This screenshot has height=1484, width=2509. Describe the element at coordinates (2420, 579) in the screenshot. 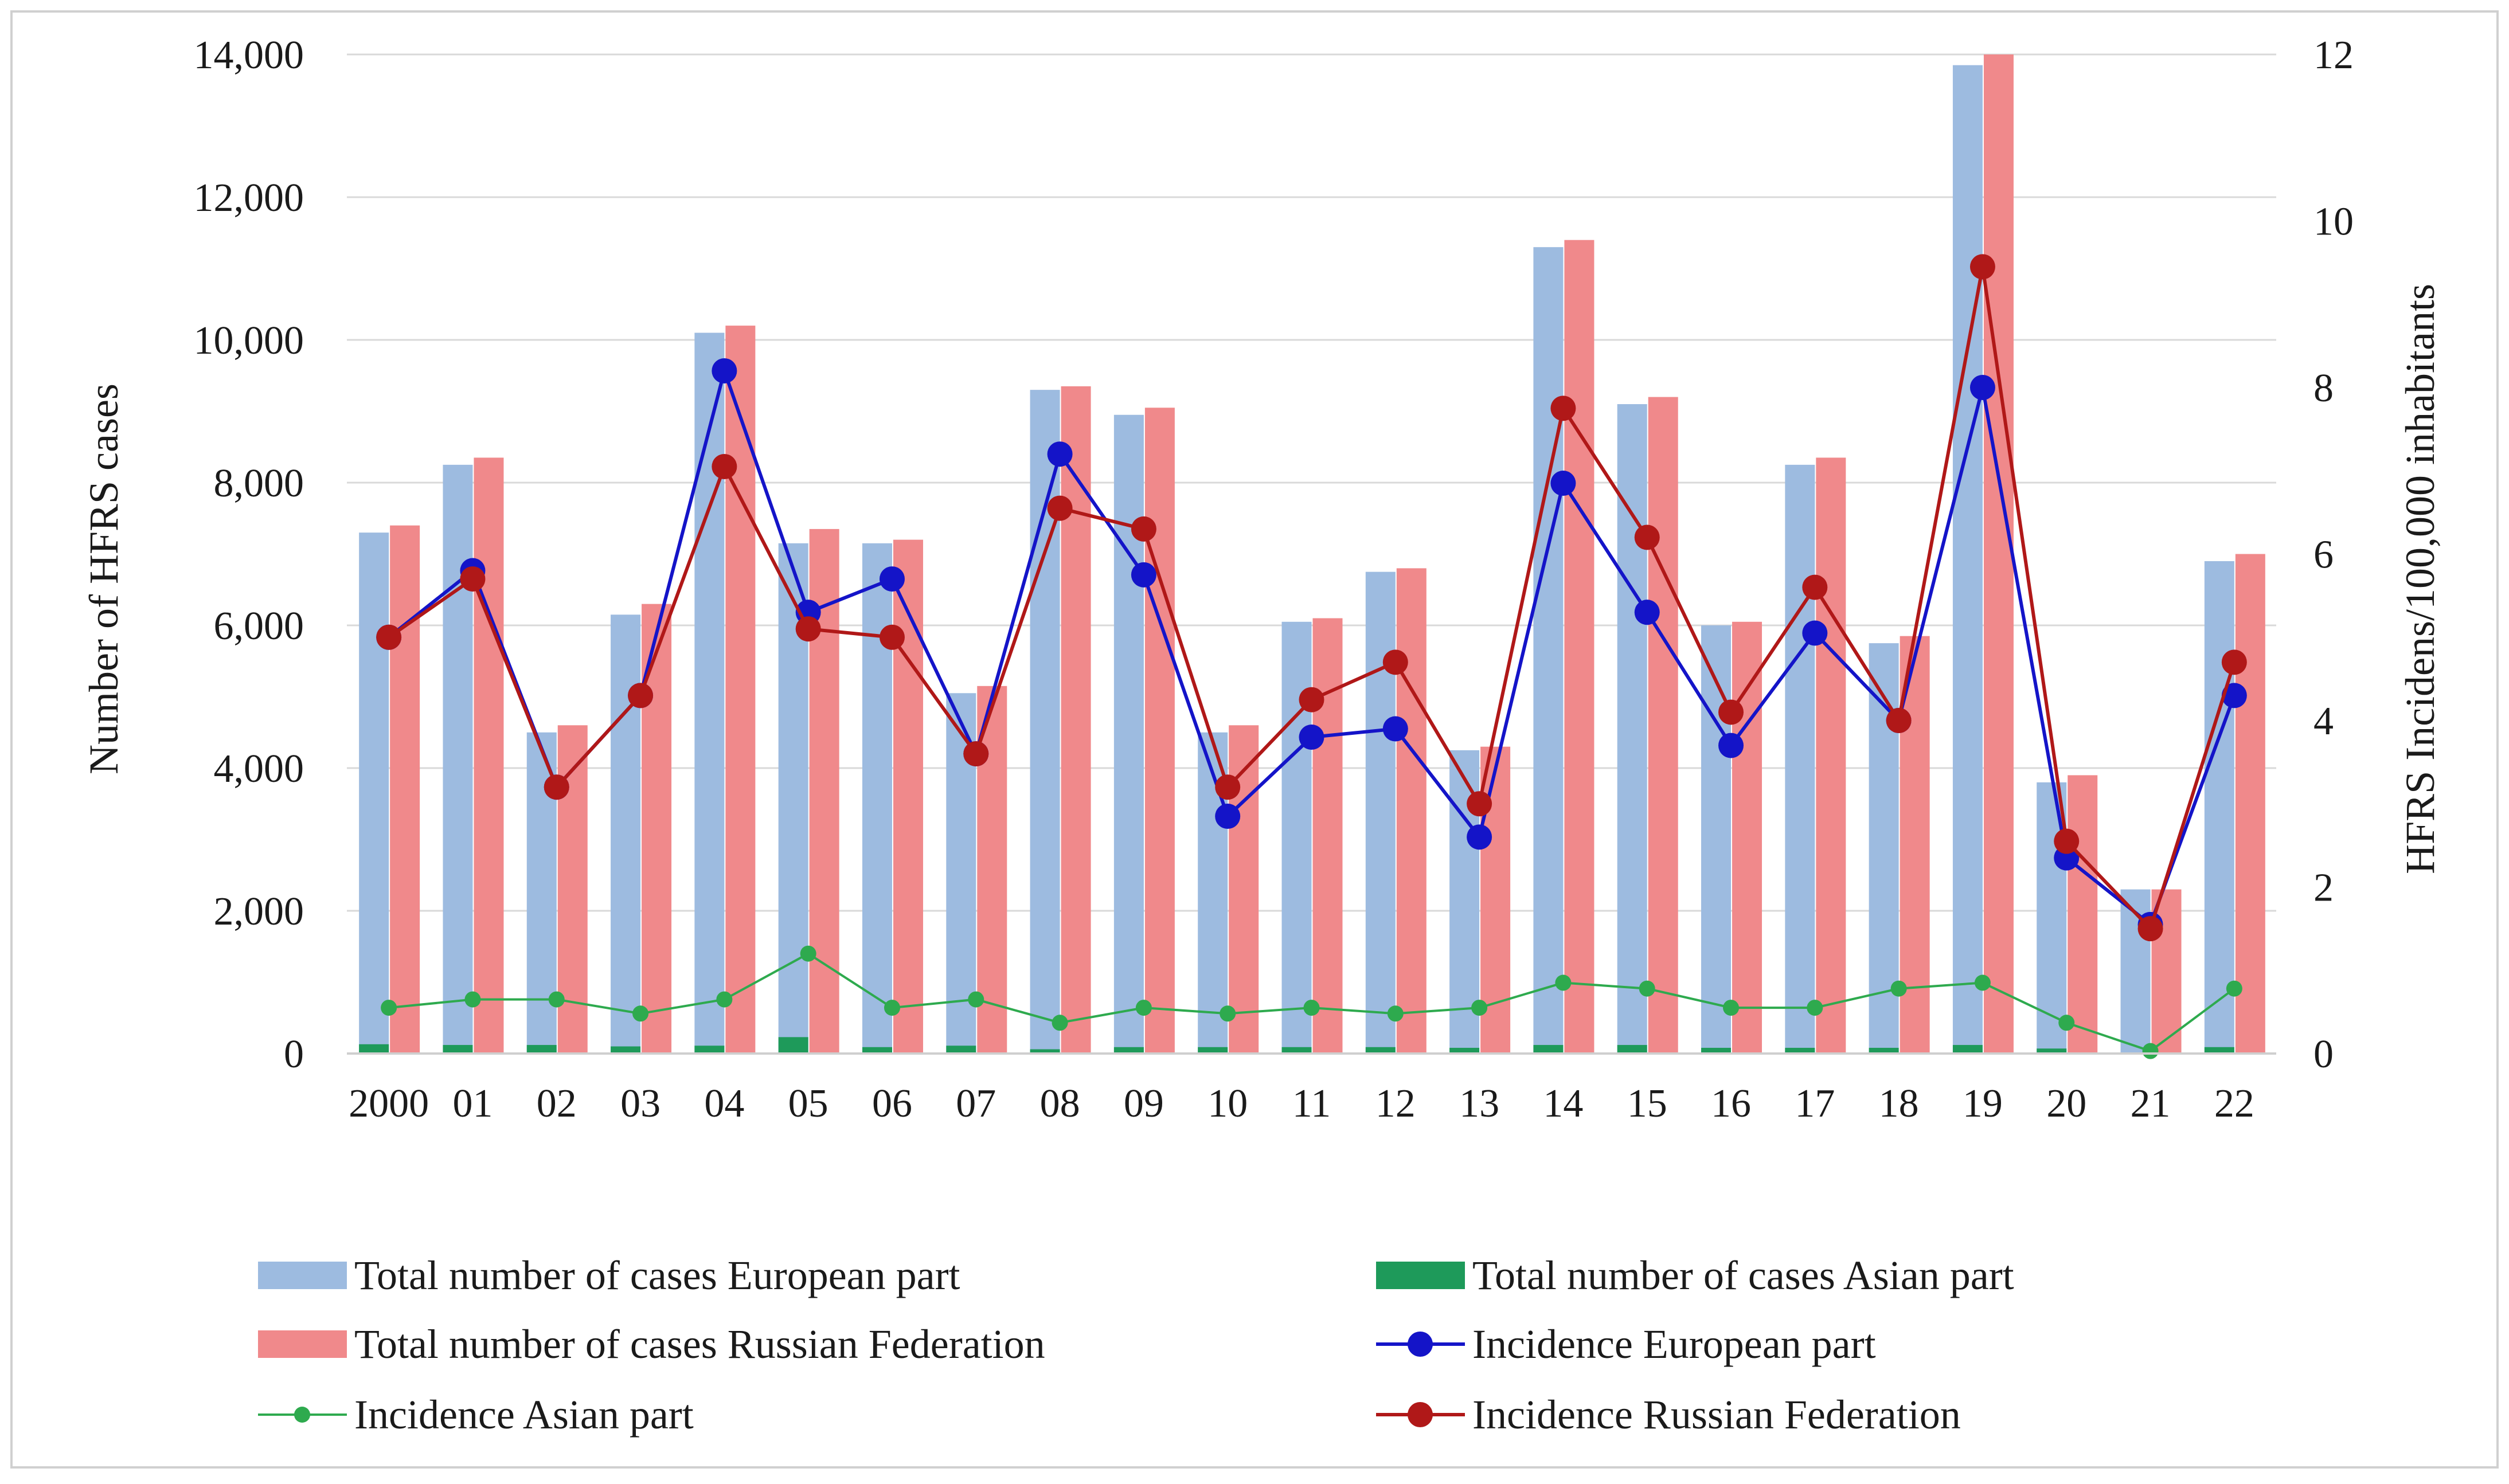

I see `right-axis-title: HFRS Incidens/100,000 inhabitants` at that location.